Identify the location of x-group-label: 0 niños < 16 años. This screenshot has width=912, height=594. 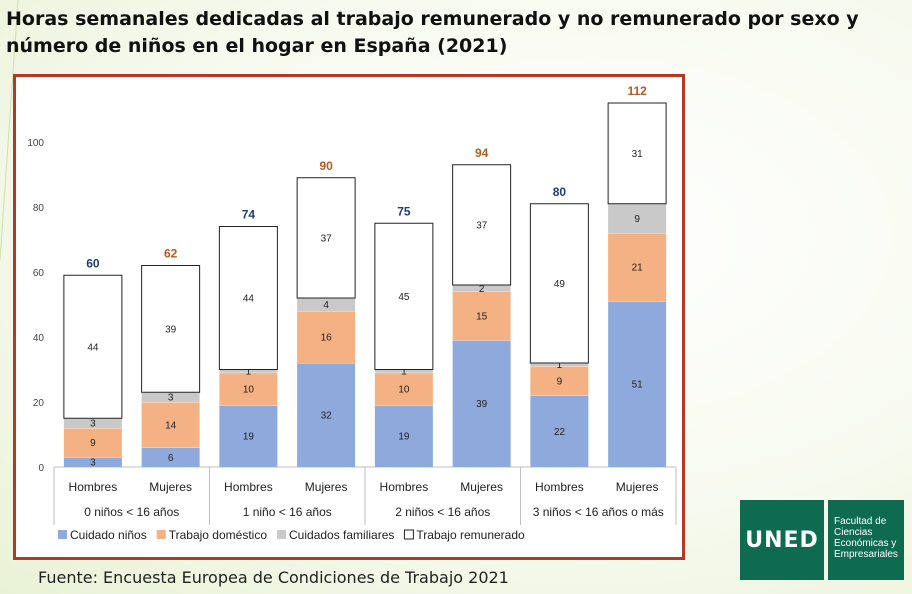
(131, 512).